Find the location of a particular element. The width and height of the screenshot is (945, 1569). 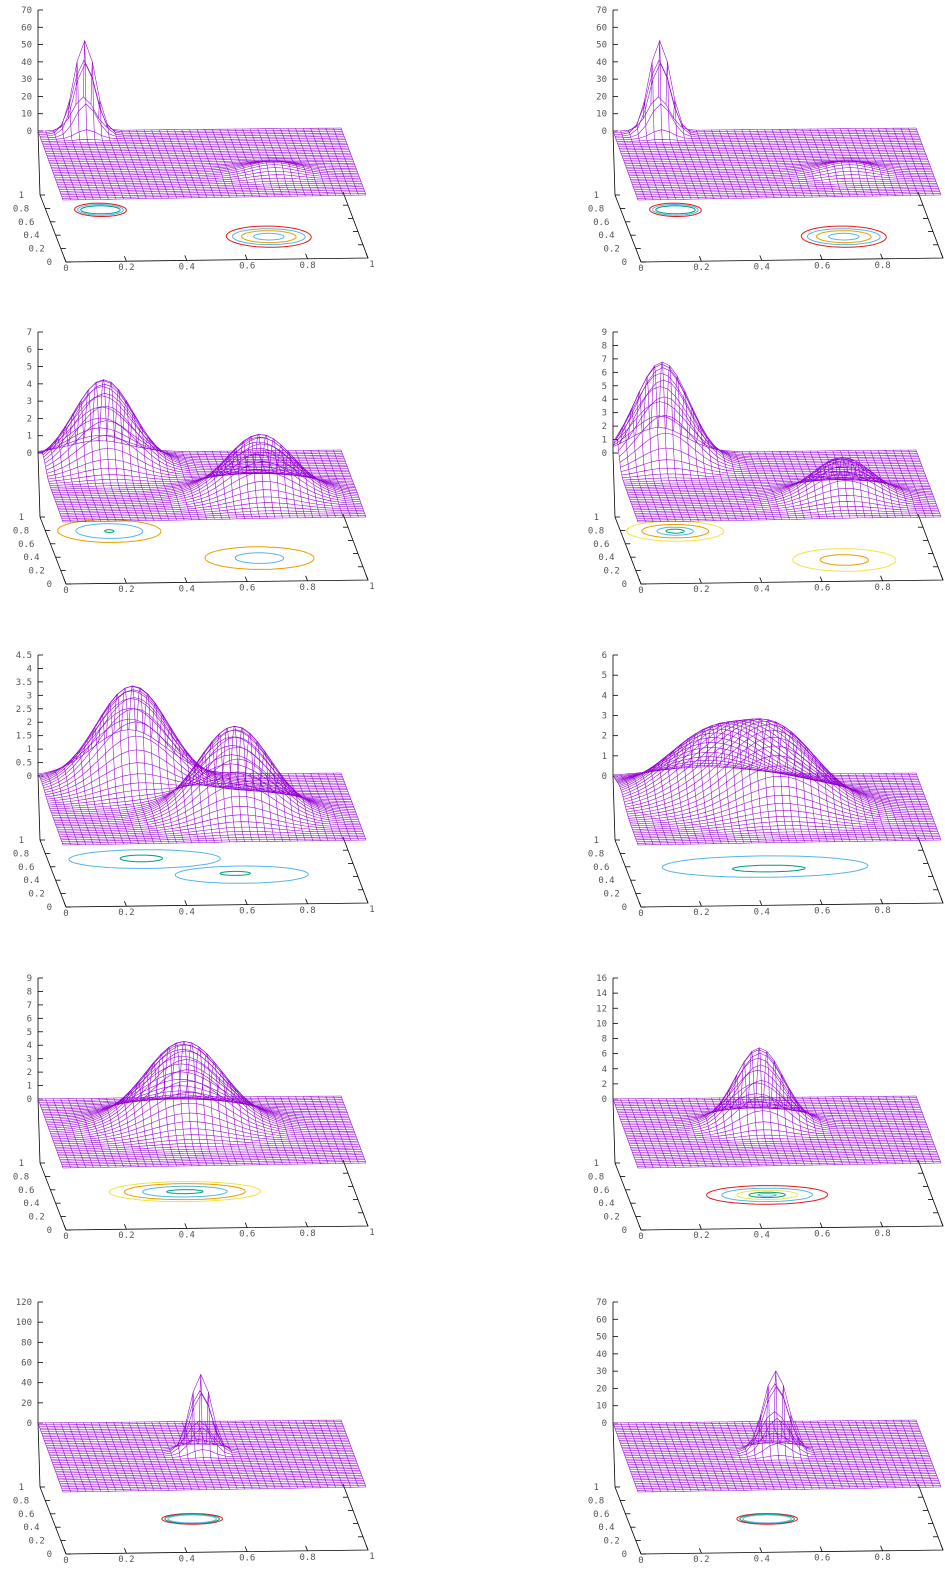

z-tick-label: 6 is located at coordinates (604, 656).